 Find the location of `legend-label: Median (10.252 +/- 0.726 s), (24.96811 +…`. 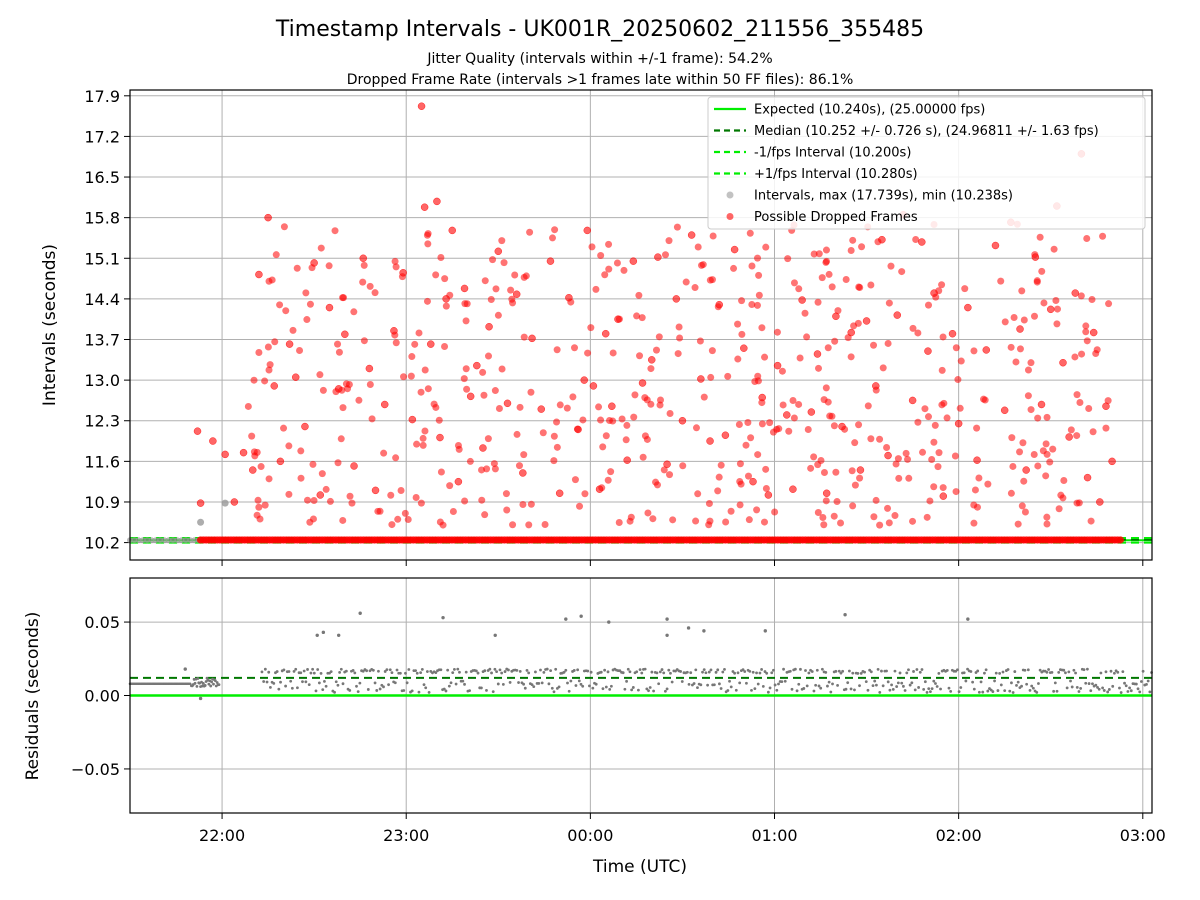

legend-label: Median (10.252 +/- 0.726 s), (24.96811 +… is located at coordinates (926, 131).